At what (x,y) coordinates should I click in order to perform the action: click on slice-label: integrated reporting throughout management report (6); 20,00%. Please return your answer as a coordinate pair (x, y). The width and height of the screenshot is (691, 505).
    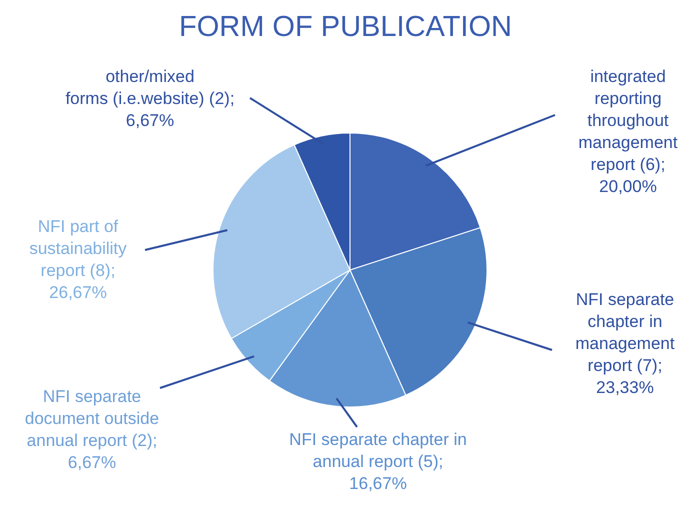
    Looking at the image, I should click on (628, 131).